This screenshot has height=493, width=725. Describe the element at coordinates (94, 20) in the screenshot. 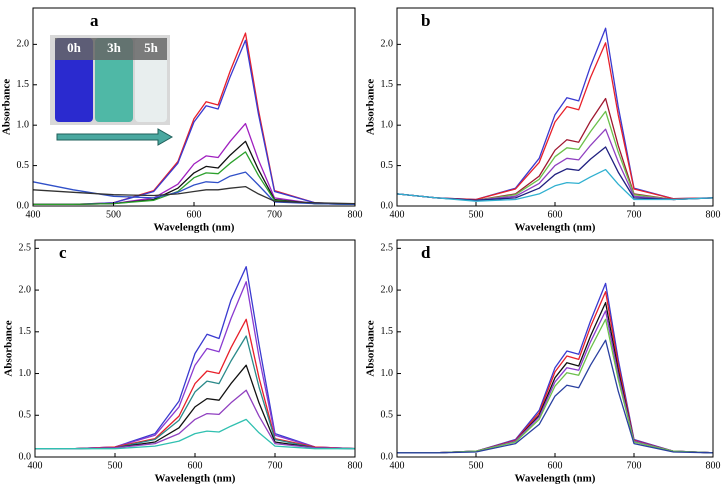

I see `panel-label: a` at that location.